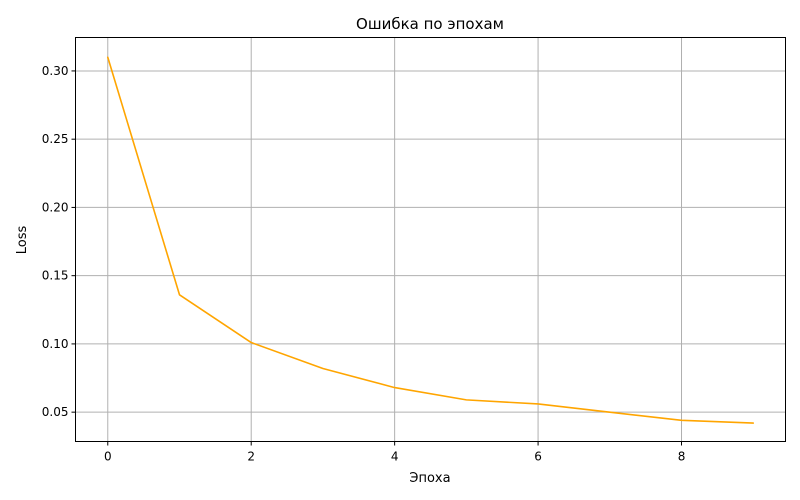  Describe the element at coordinates (55, 71) in the screenshot. I see `y-tick-label: 0.30` at that location.